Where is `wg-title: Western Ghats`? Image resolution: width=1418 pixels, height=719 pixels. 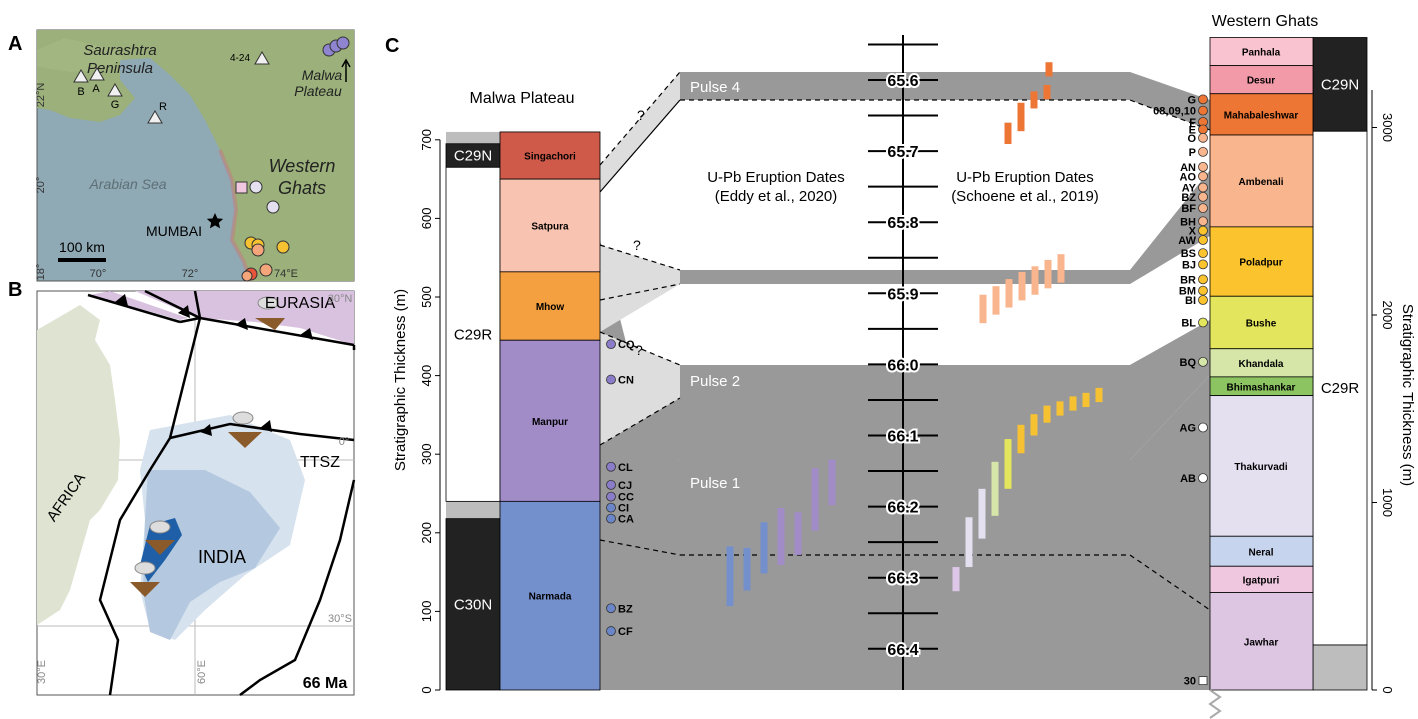 wg-title: Western Ghats is located at coordinates (1265, 21).